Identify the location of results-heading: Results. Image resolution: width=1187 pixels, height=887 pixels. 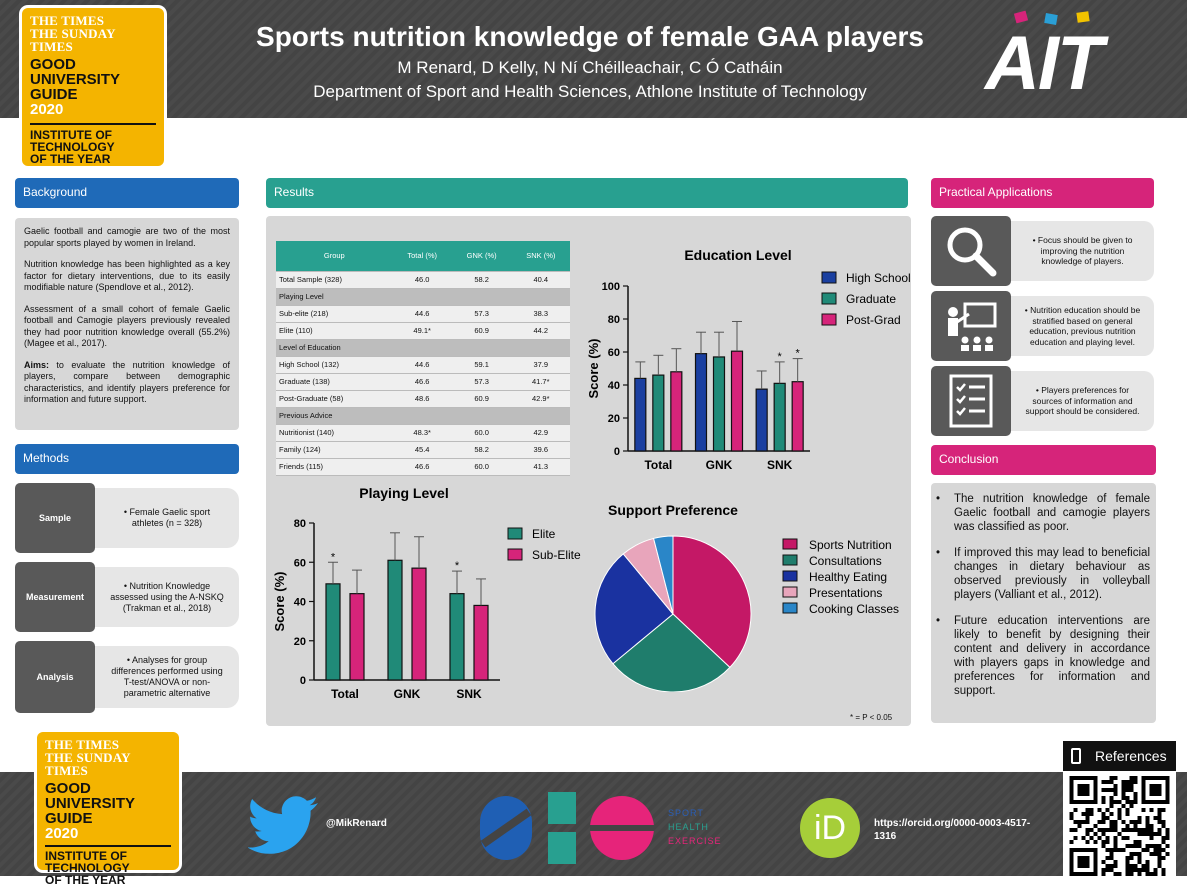
(587, 193).